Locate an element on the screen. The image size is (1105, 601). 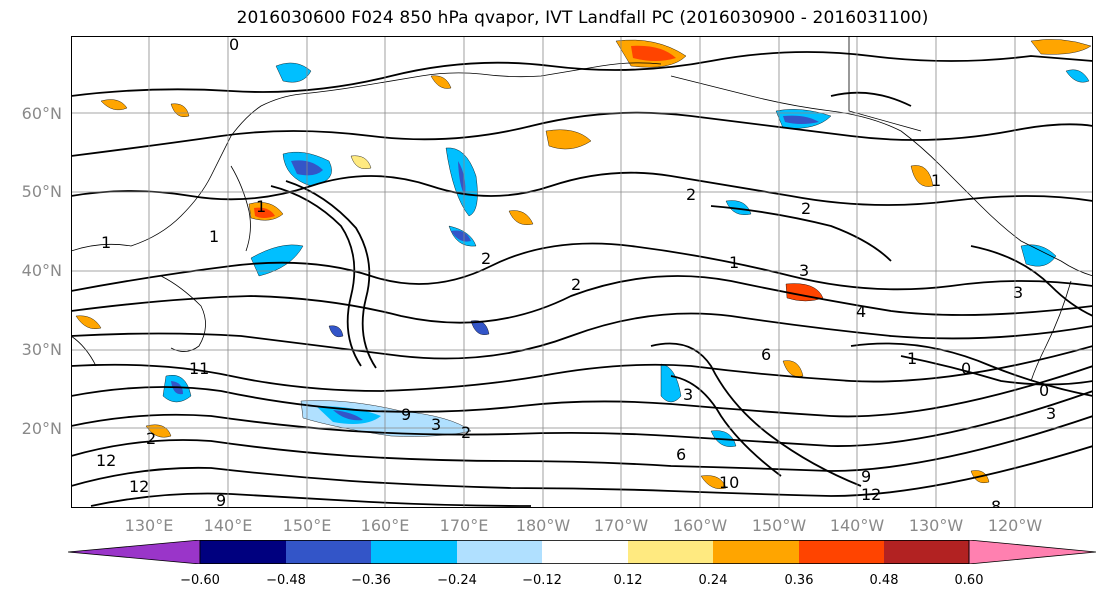
lon-label-170e: 170°E is located at coordinates (464, 525).